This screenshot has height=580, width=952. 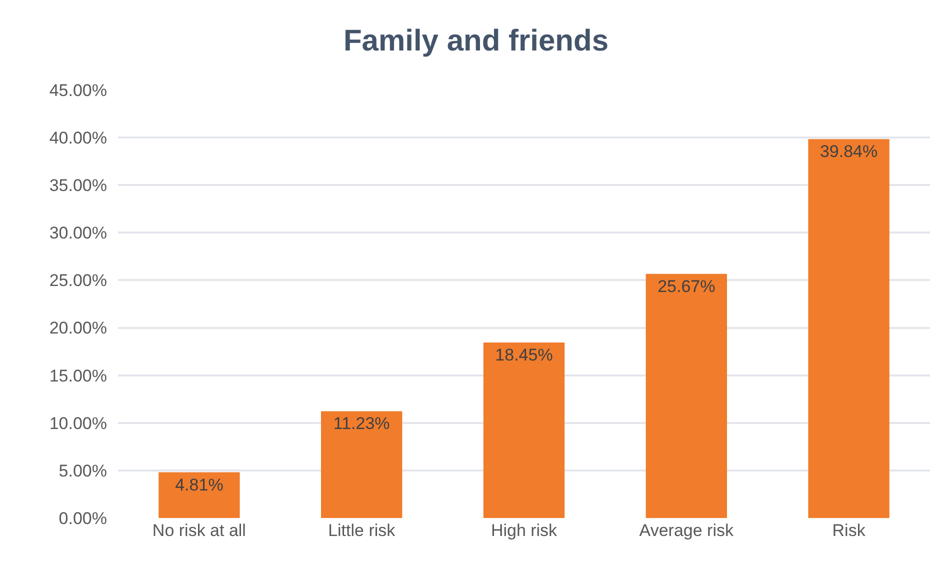 I want to click on y-tick-label: 10.00%, so click(x=78, y=423).